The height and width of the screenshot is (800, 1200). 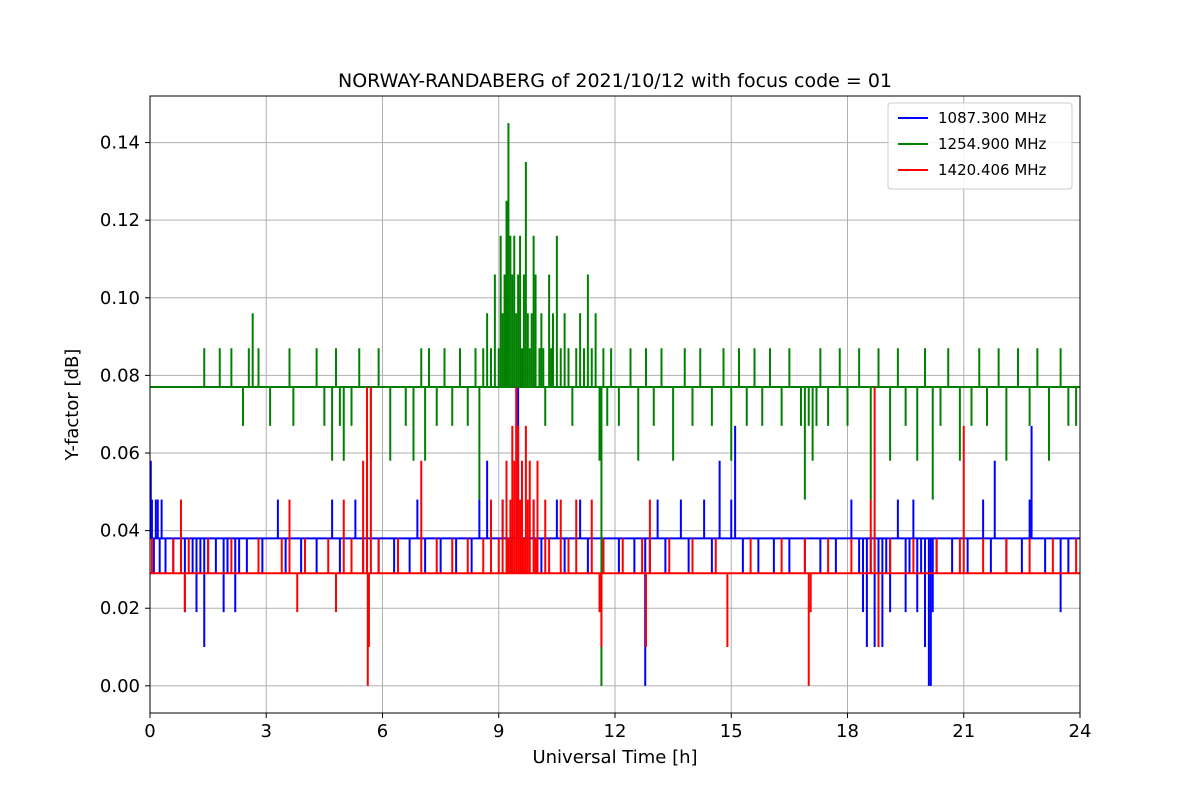 What do you see at coordinates (266, 731) in the screenshot?
I see `x-tick-label: 3` at bounding box center [266, 731].